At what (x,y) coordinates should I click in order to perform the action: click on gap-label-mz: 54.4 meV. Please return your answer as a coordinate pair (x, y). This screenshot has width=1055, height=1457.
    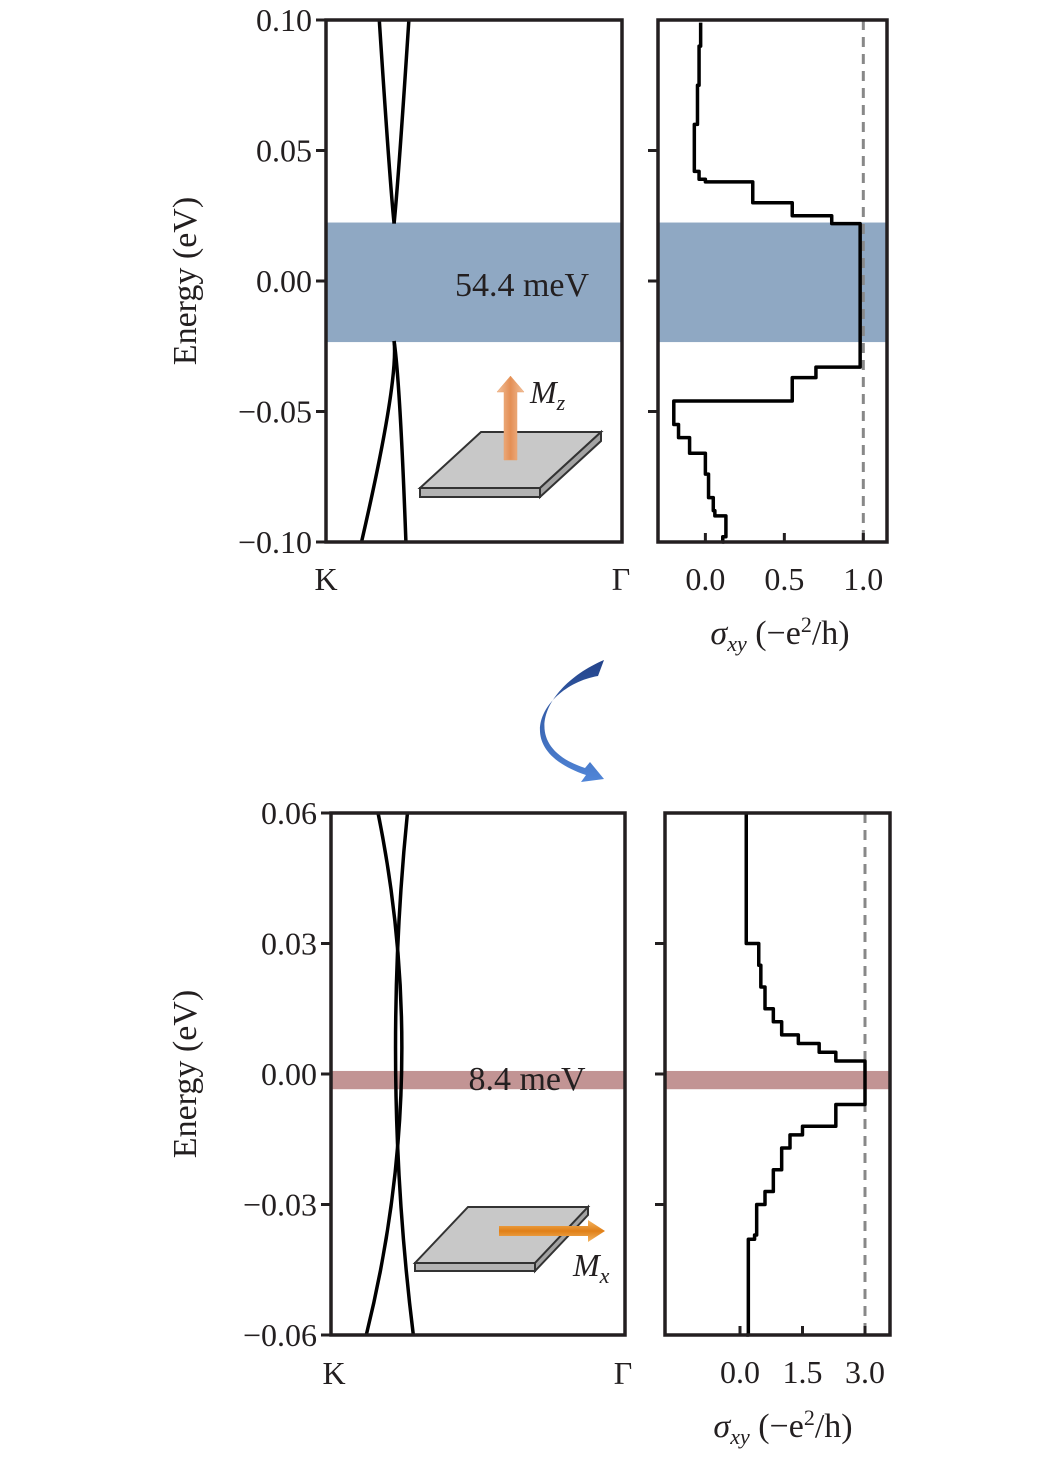
    Looking at the image, I should click on (522, 285).